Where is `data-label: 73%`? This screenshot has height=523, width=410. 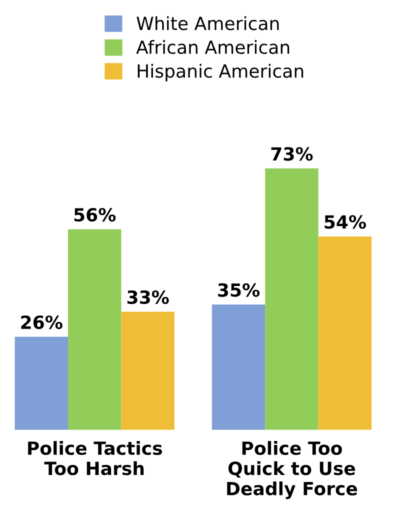 data-label: 73% is located at coordinates (292, 154).